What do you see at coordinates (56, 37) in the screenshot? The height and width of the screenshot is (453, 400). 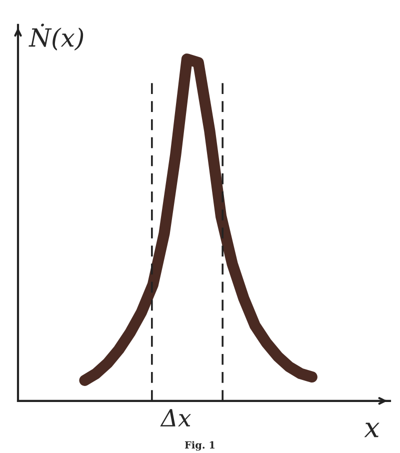 I see `y-axis-title: Ṅ(x)` at bounding box center [56, 37].